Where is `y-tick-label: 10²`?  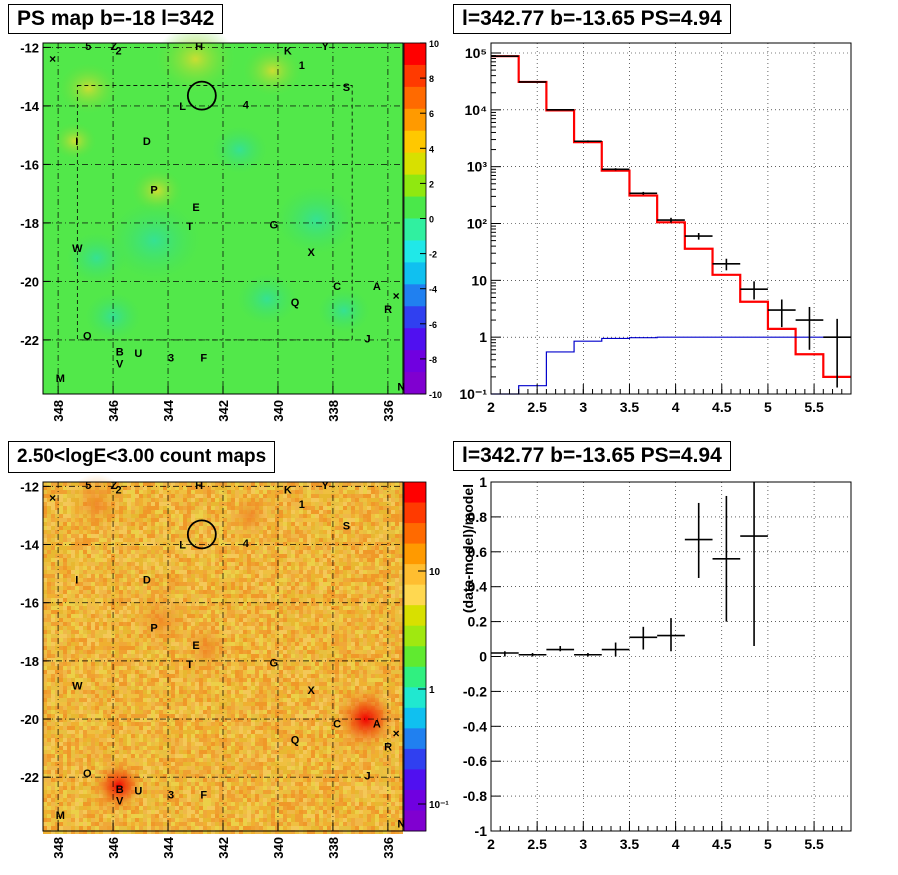
y-tick-label: 10² is located at coordinates (477, 224).